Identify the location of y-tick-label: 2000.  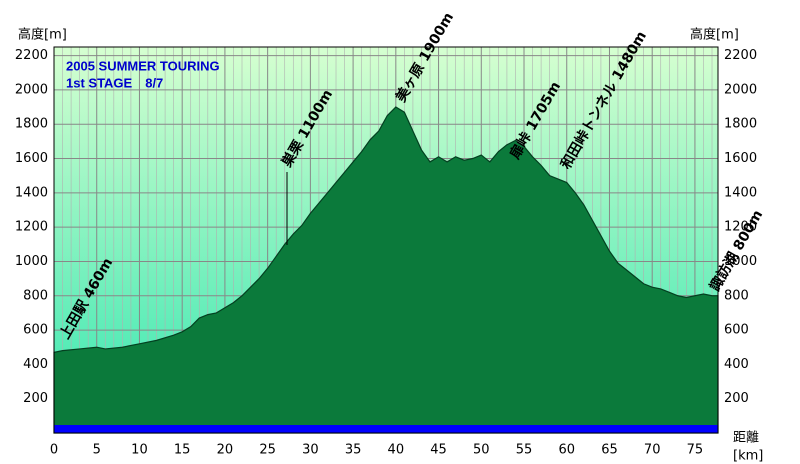
(31, 89).